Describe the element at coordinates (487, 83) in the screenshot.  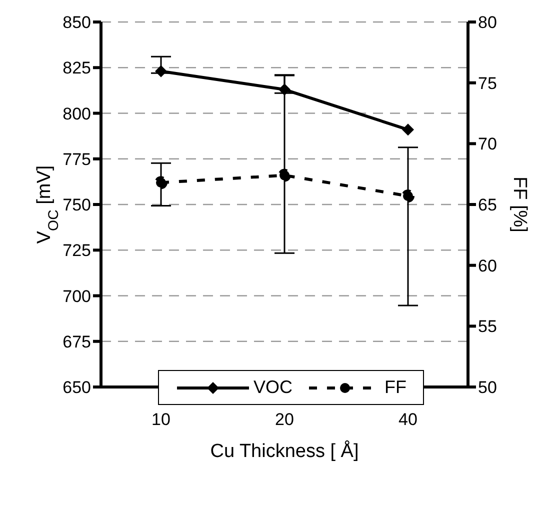
I see `y2-tick-label: 75` at that location.